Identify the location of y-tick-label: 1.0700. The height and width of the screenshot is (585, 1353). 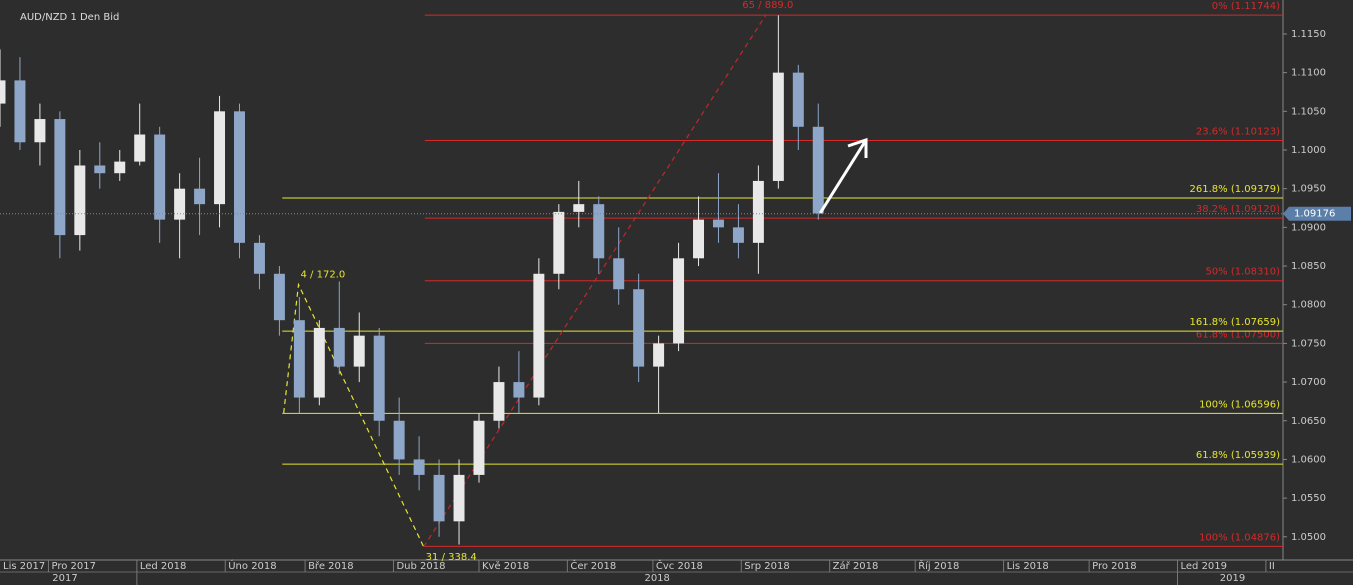
(1308, 382).